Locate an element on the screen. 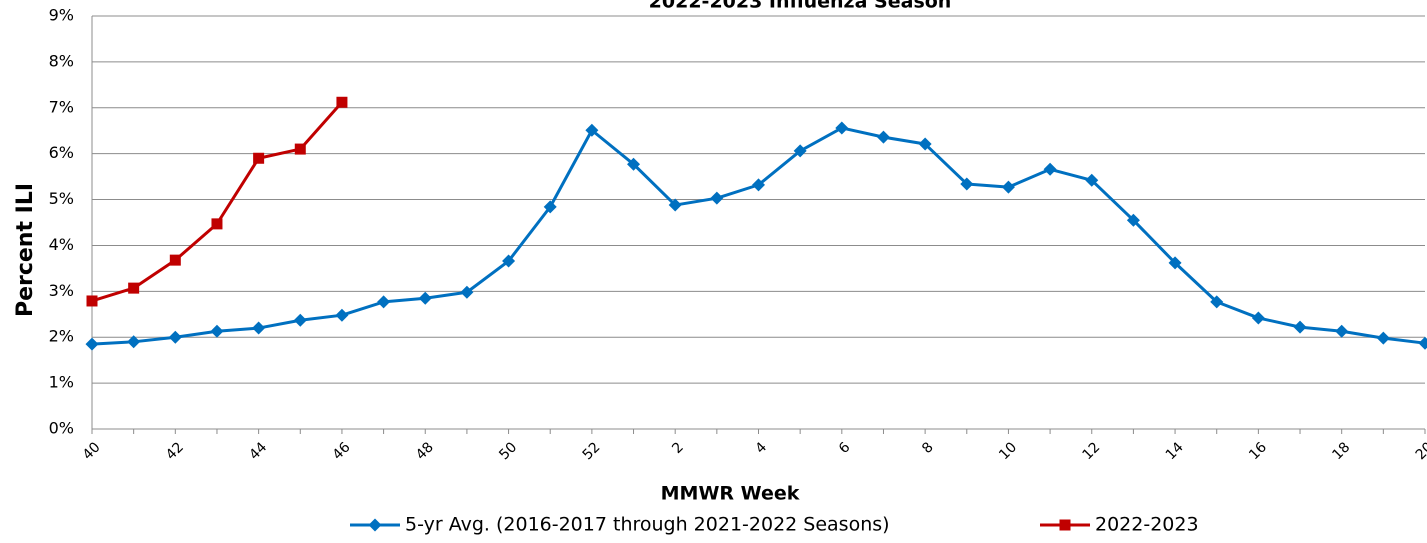 The image size is (1427, 543). x-tick-label: 48 is located at coordinates (425, 451).